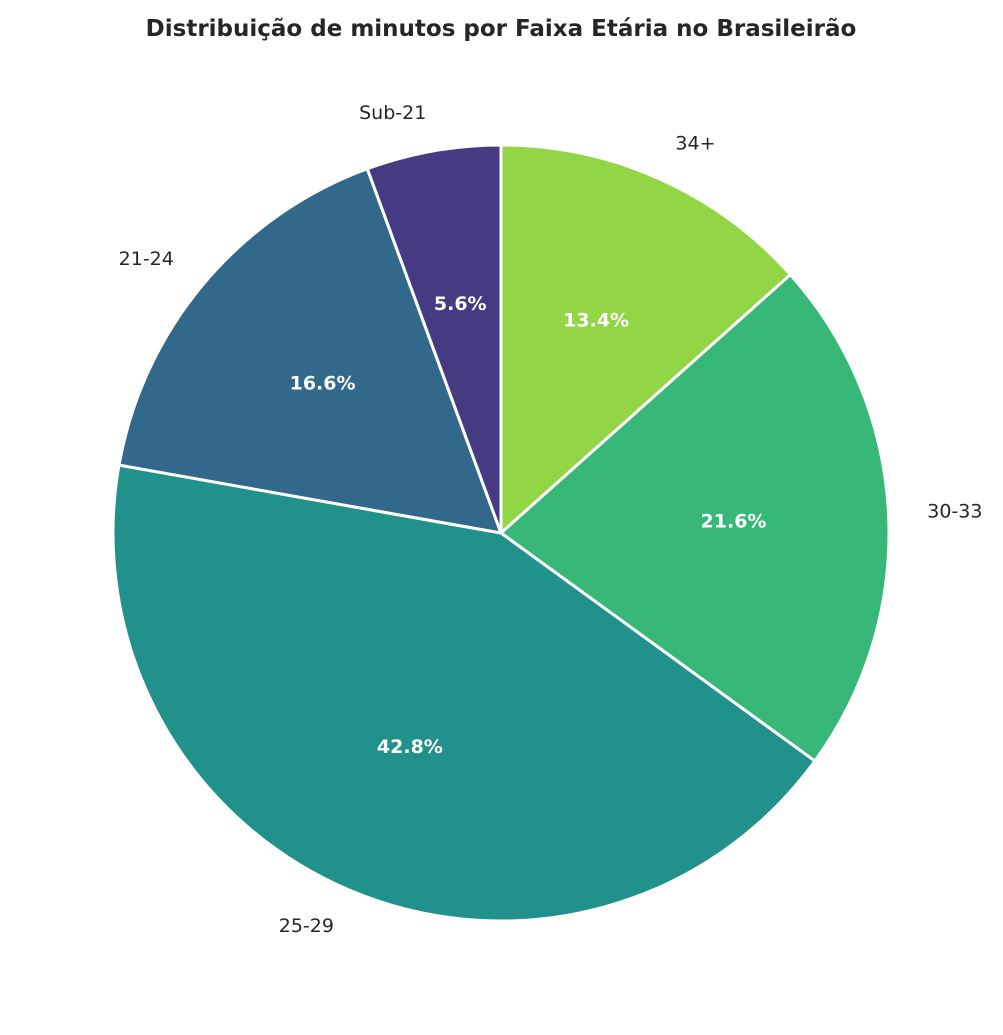 Image resolution: width=1003 pixels, height=1035 pixels. What do you see at coordinates (645, 339) in the screenshot?
I see `pie-slice-34-` at bounding box center [645, 339].